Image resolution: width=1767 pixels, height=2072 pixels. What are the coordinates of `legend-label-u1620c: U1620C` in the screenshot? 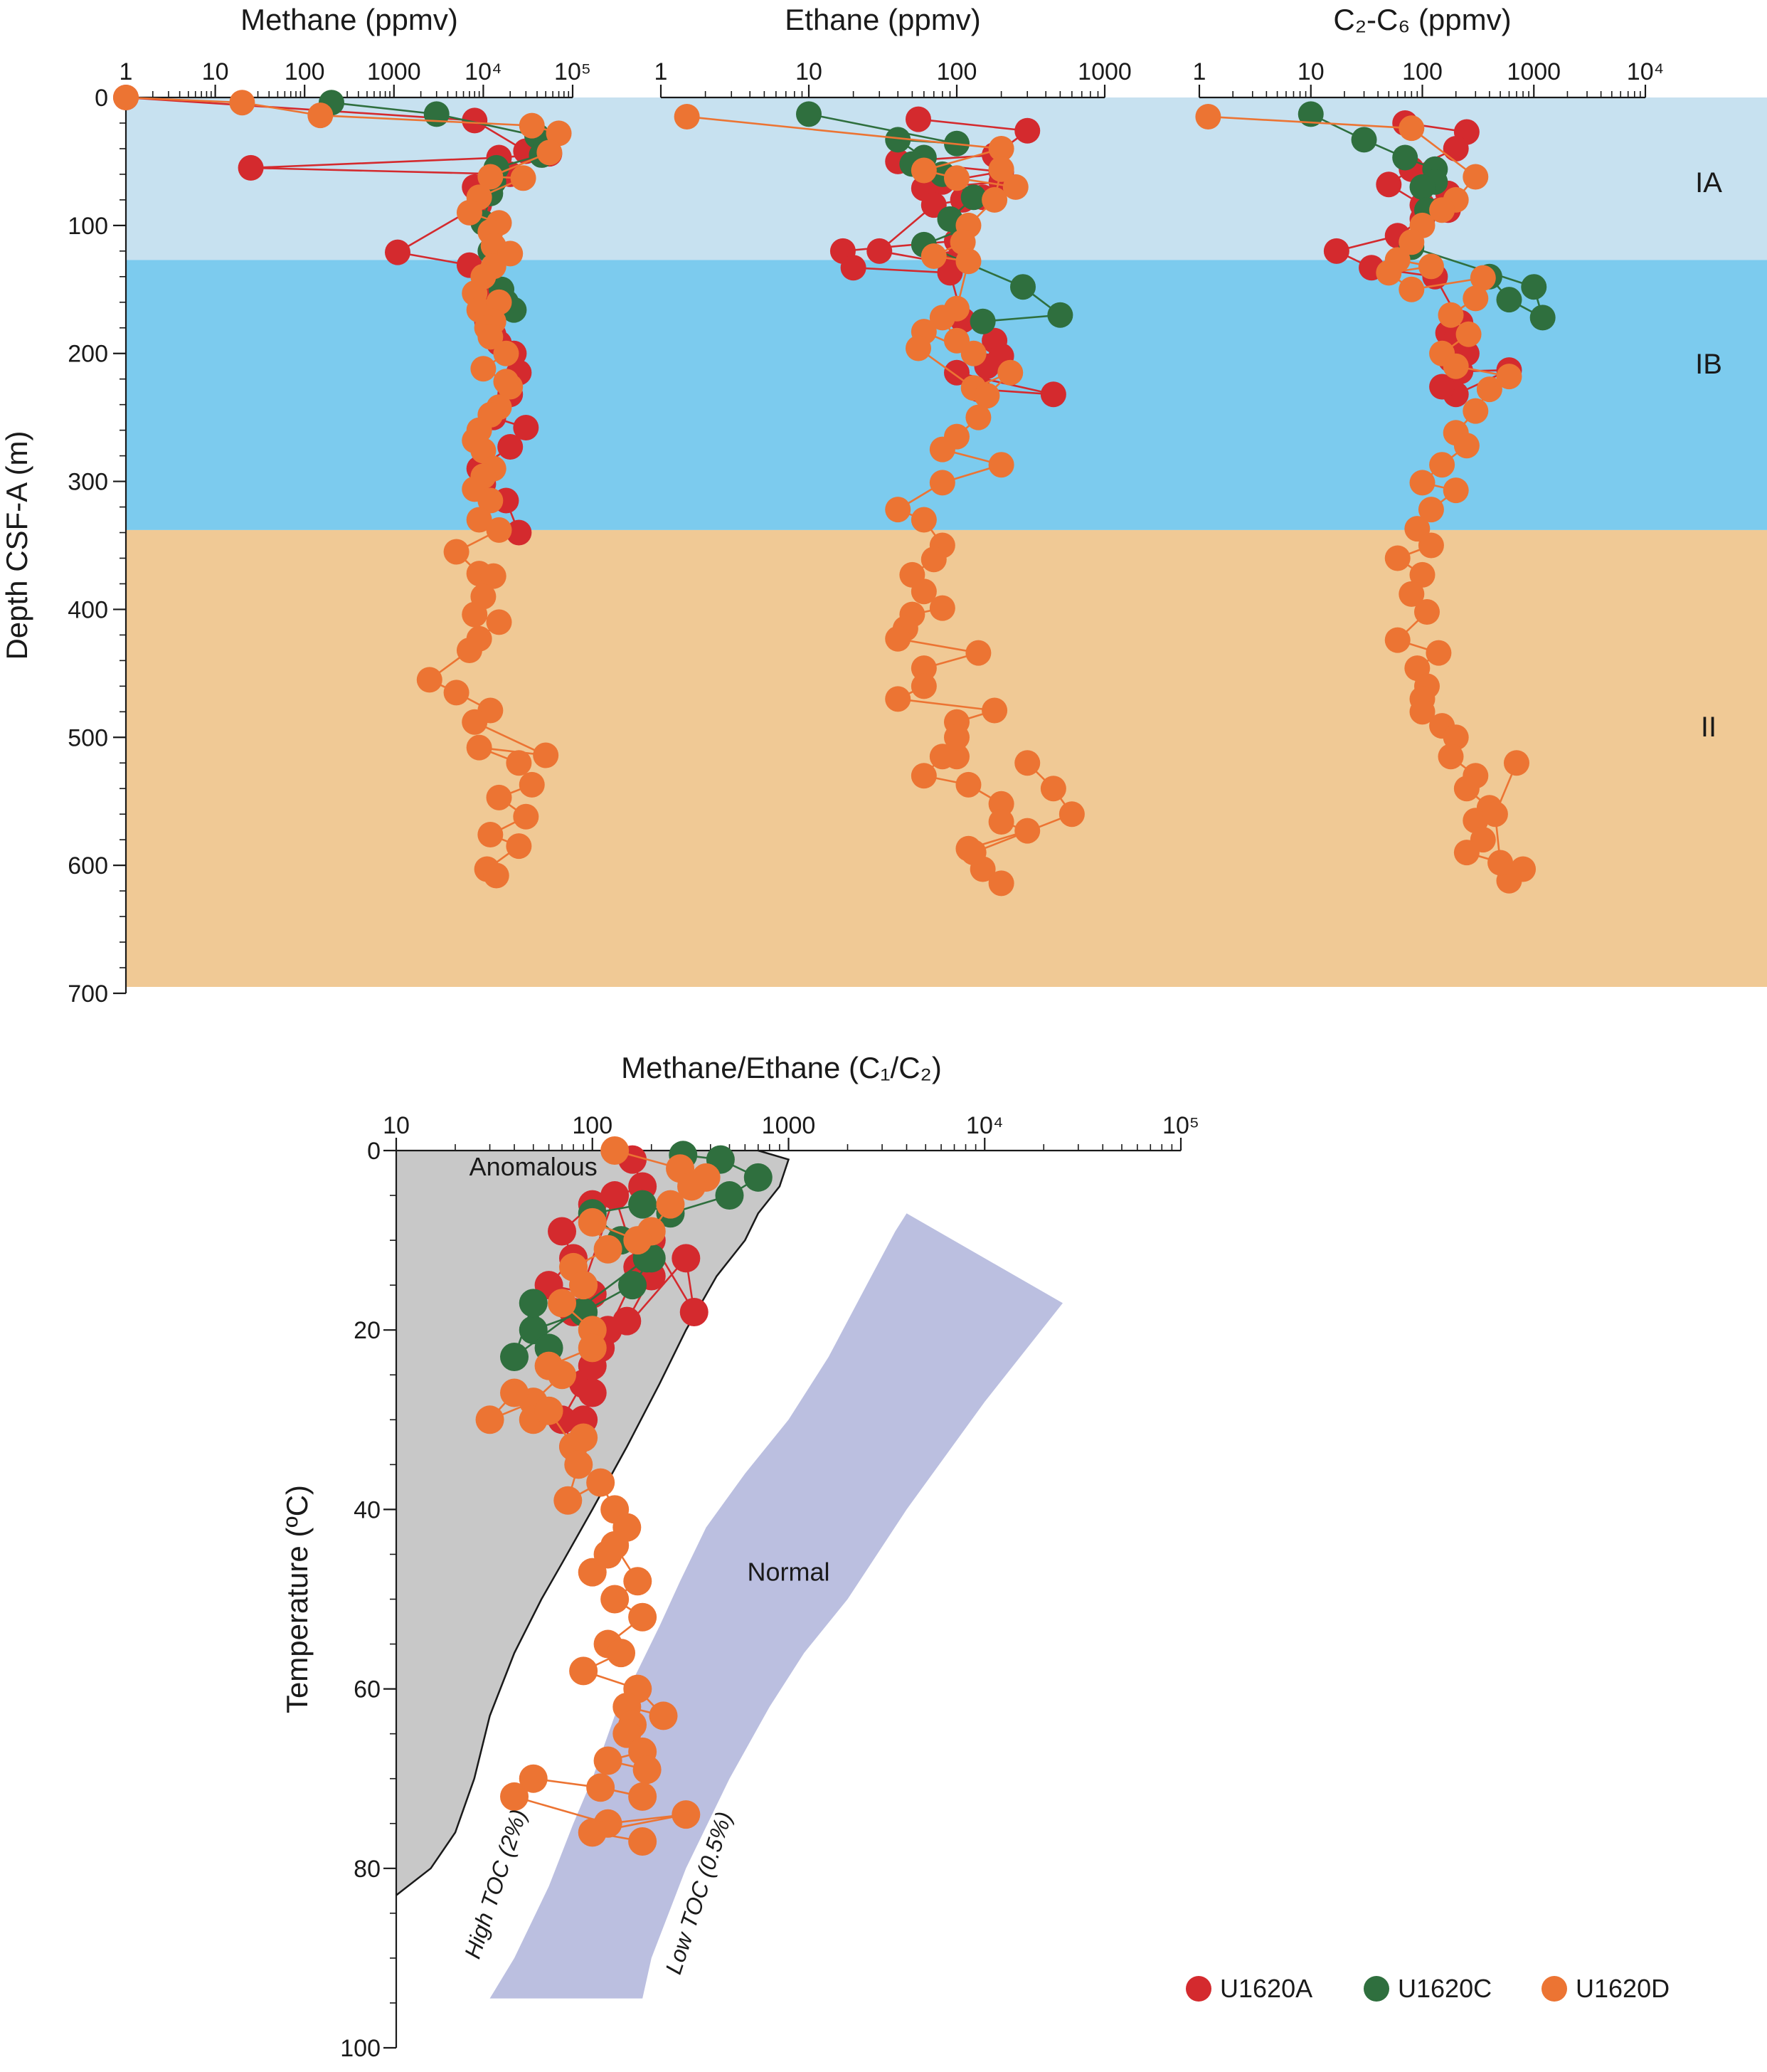 It's located at (1445, 1989).